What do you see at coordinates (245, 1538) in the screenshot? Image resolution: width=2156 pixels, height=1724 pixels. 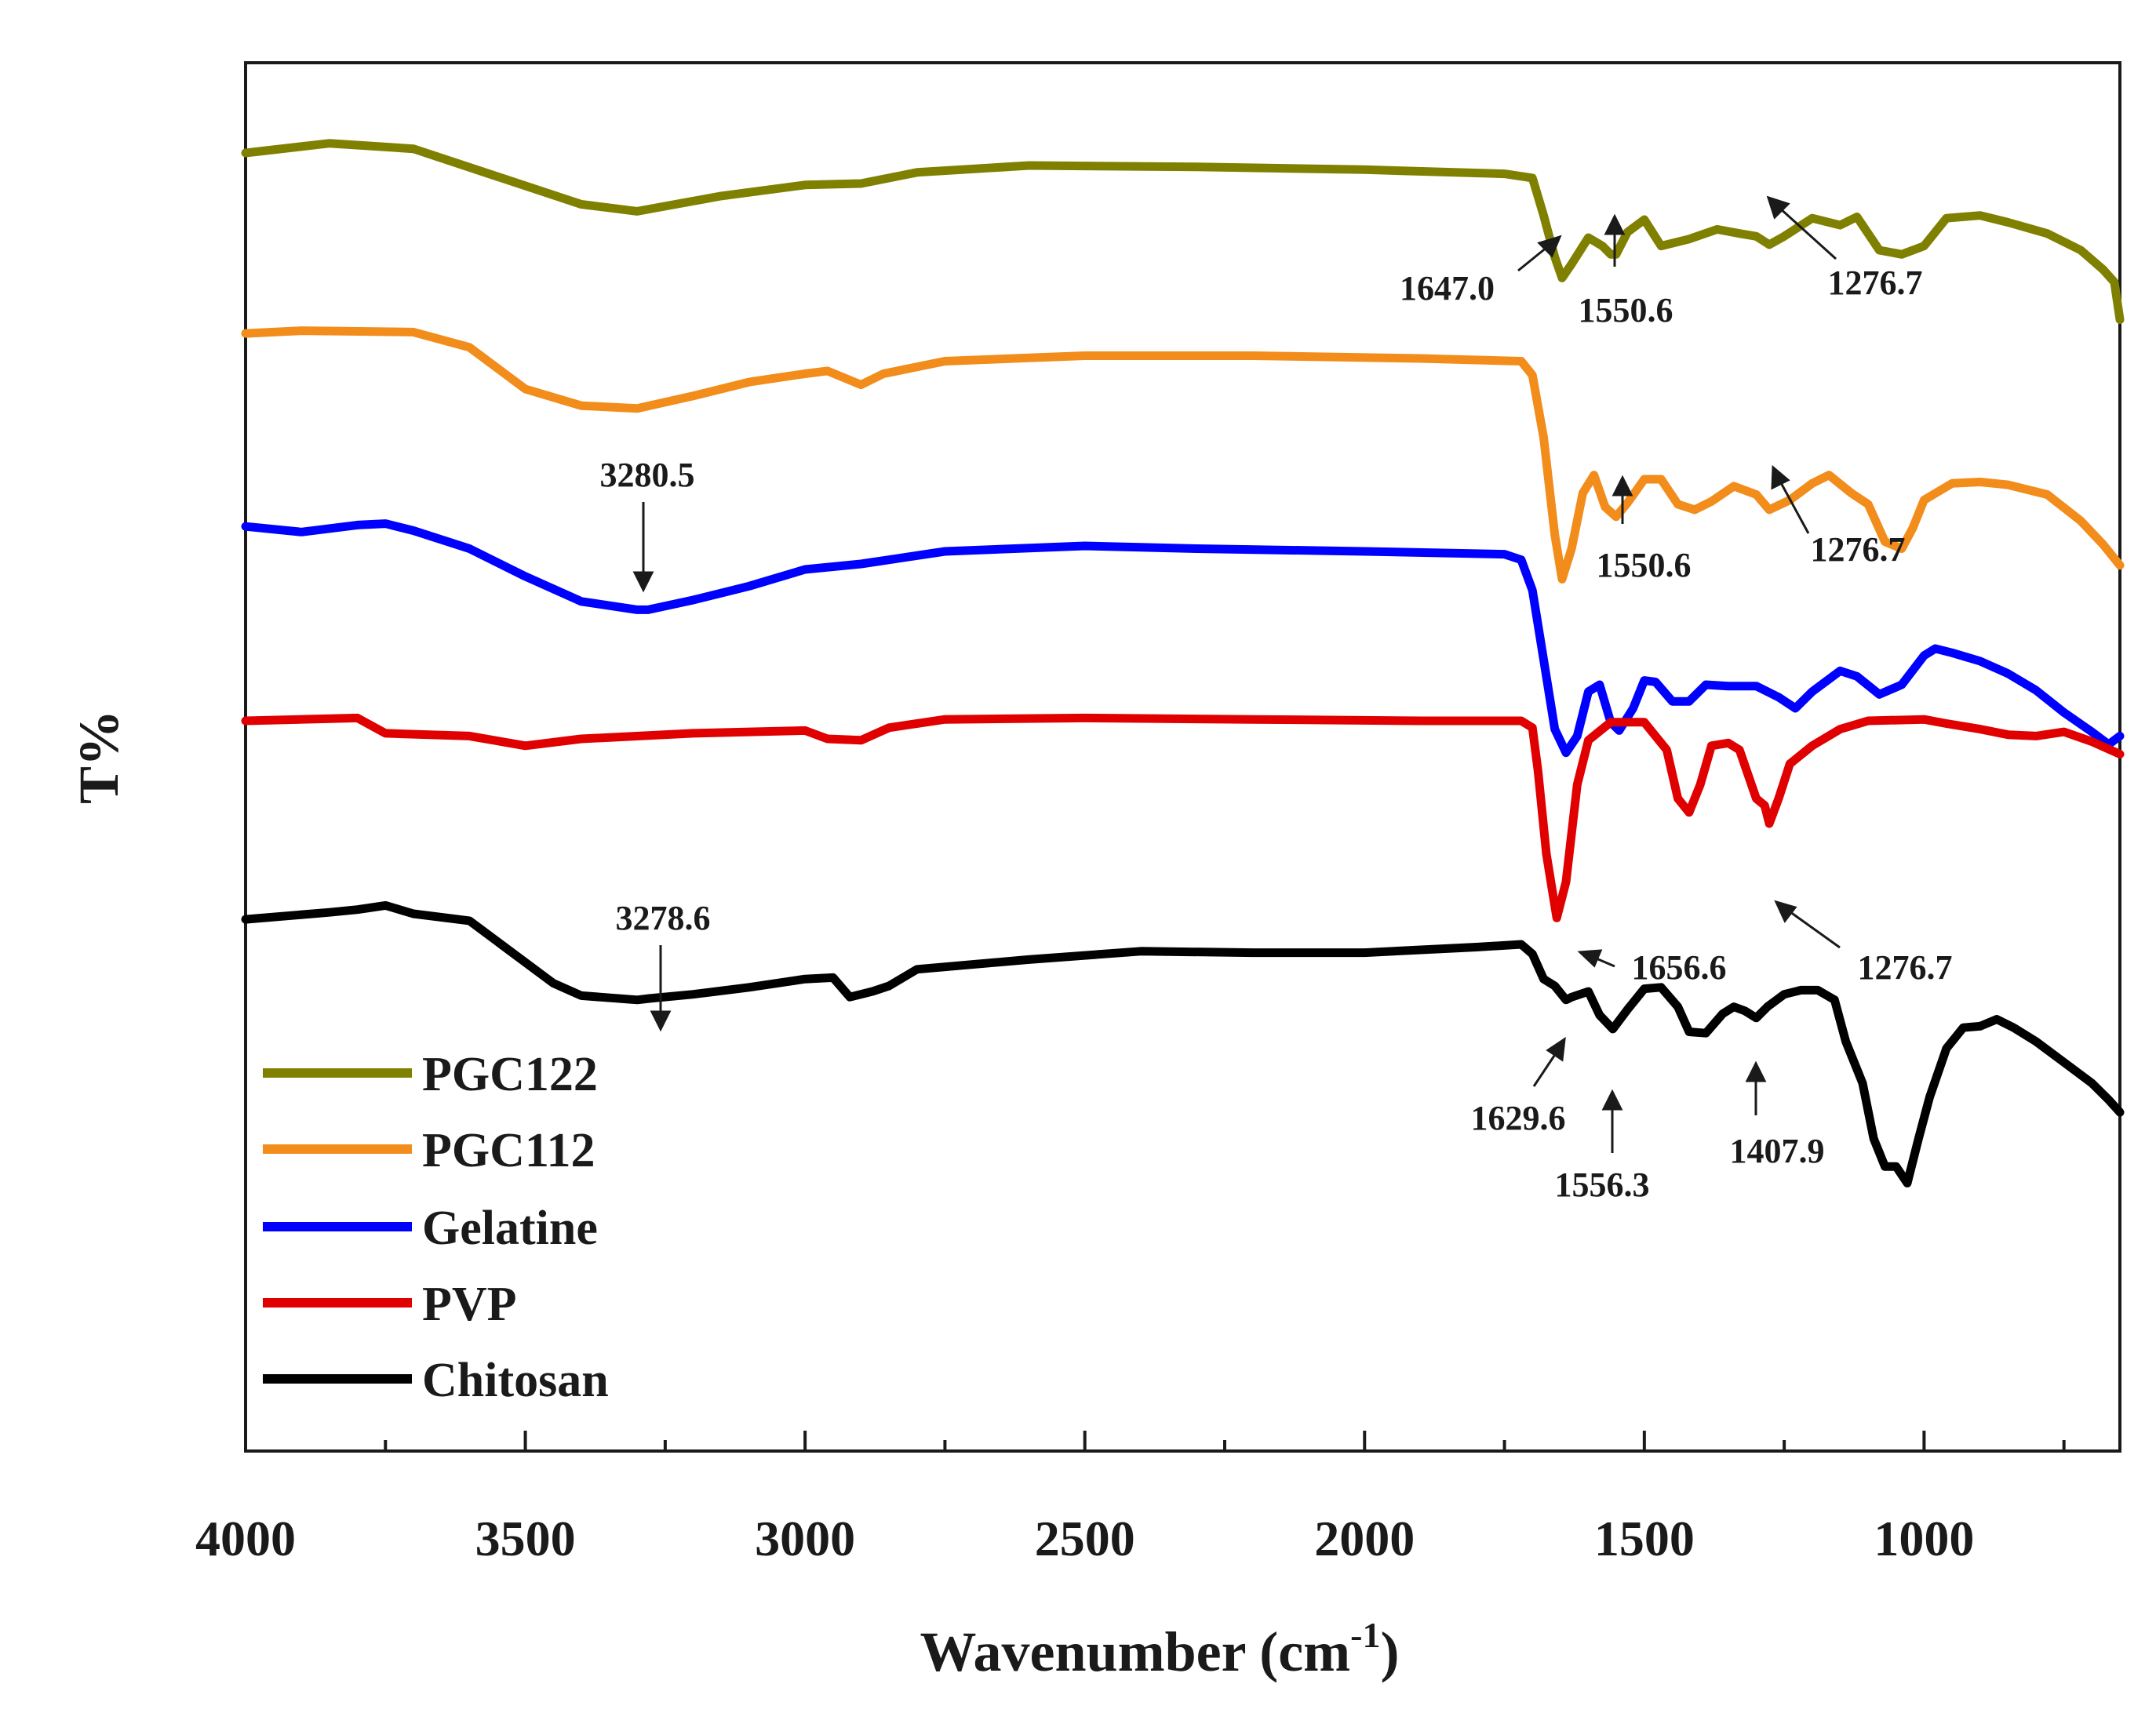 I see `x-tick-label: 4000` at bounding box center [245, 1538].